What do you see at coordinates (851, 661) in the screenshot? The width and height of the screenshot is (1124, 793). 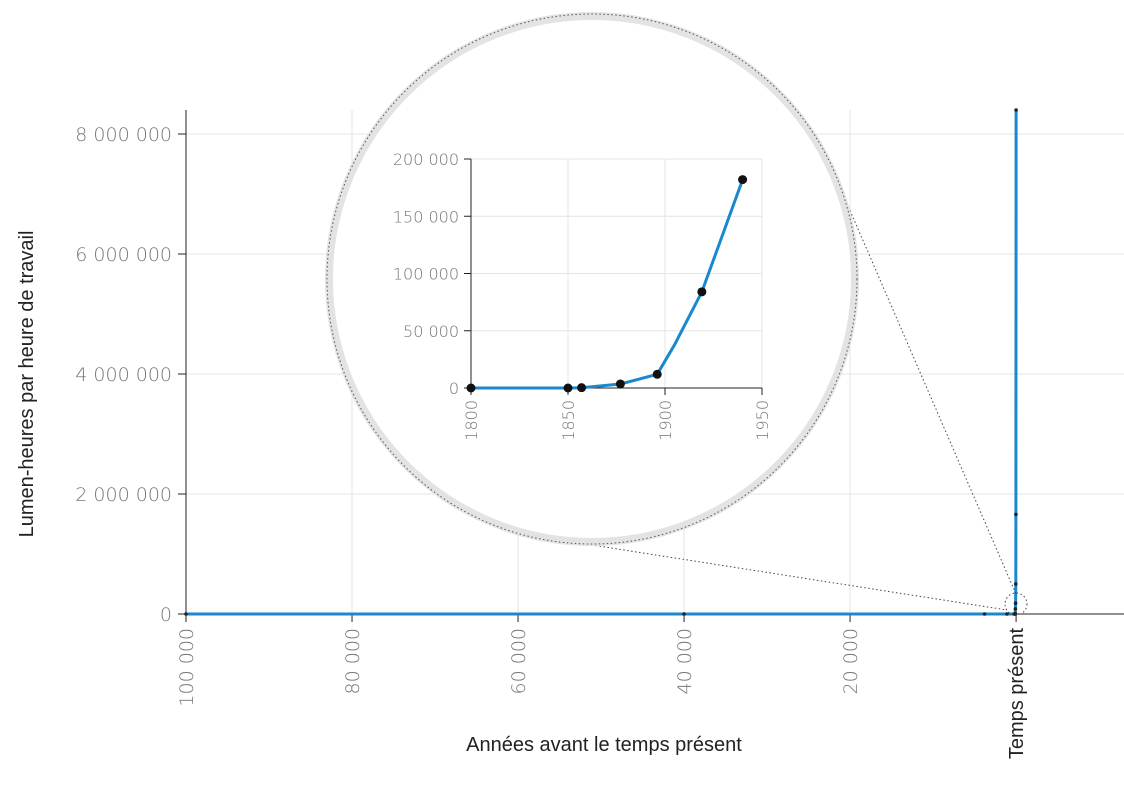 I see `x-tick-label: 20 000` at bounding box center [851, 661].